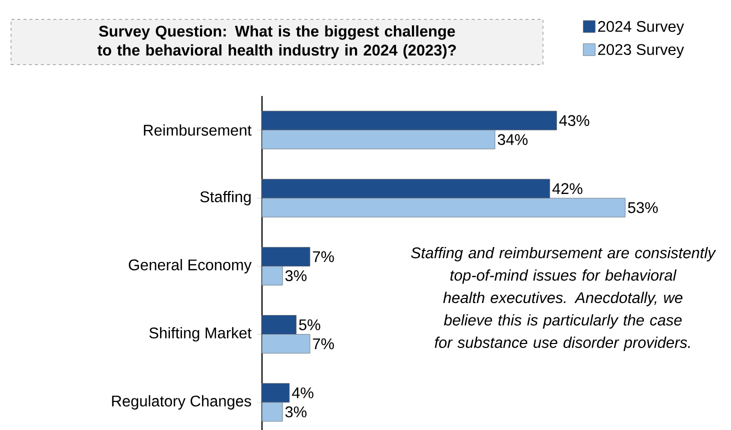  What do you see at coordinates (198, 130) in the screenshot?
I see `y-tick-label: Reimbursement` at bounding box center [198, 130].